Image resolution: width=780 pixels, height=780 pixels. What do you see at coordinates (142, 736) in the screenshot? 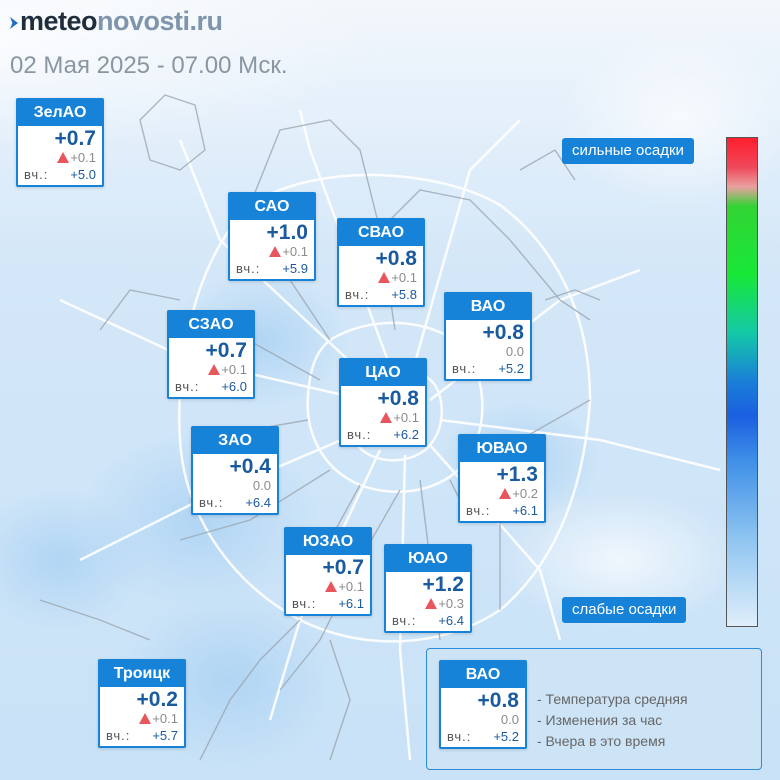
I see `yesterday-row: вч.: +5.7` at bounding box center [142, 736].